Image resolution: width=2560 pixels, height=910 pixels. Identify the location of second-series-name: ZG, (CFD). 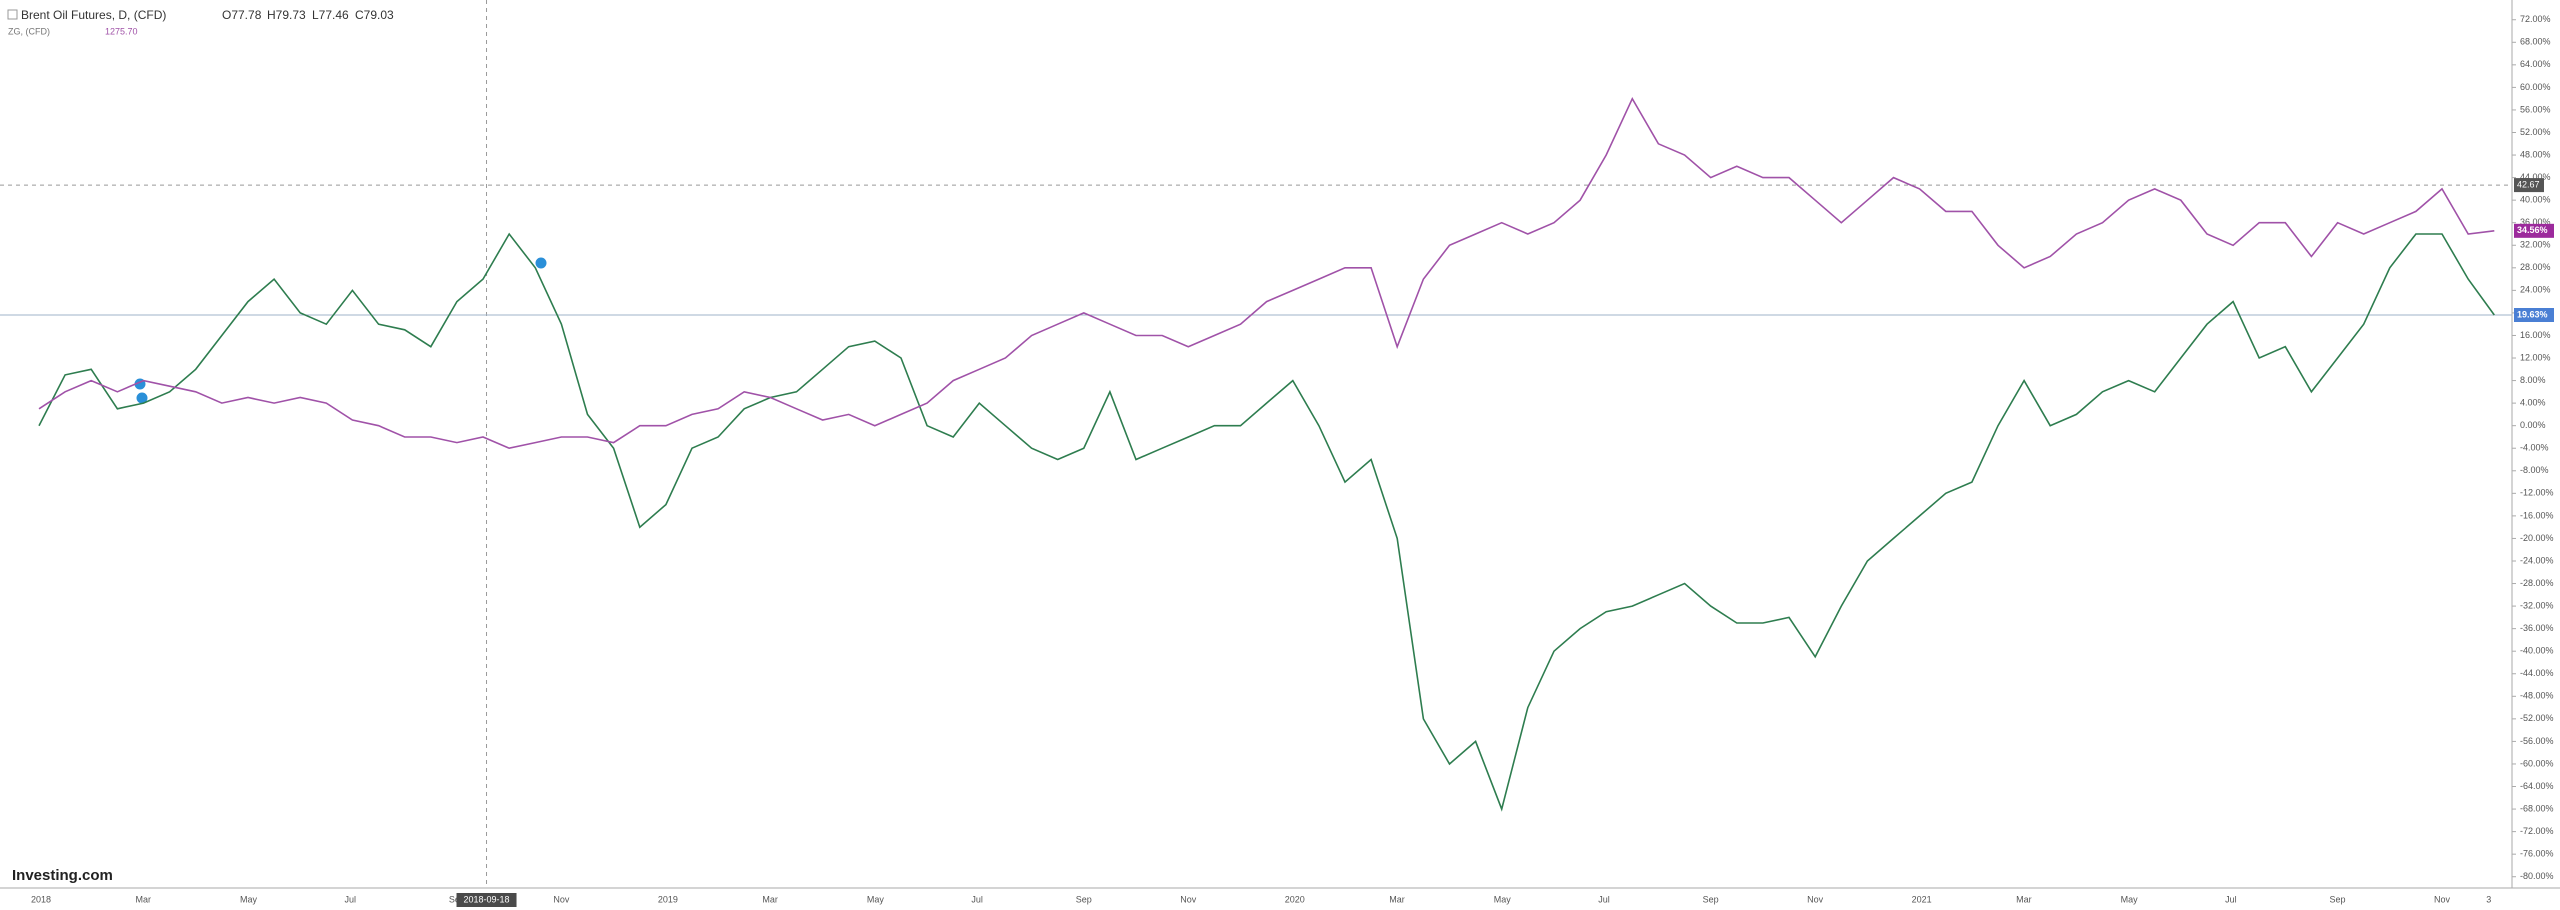
(29, 31).